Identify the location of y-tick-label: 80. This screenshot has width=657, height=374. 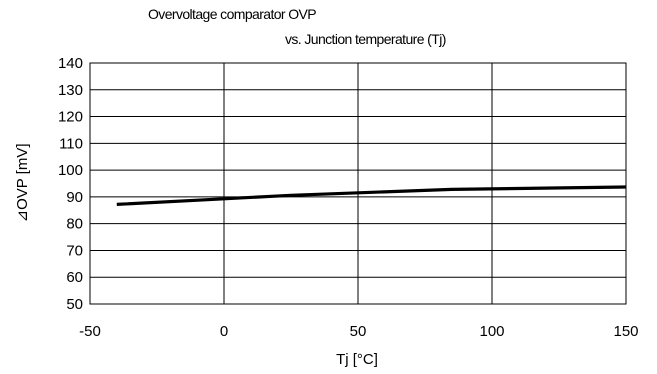
(74, 224).